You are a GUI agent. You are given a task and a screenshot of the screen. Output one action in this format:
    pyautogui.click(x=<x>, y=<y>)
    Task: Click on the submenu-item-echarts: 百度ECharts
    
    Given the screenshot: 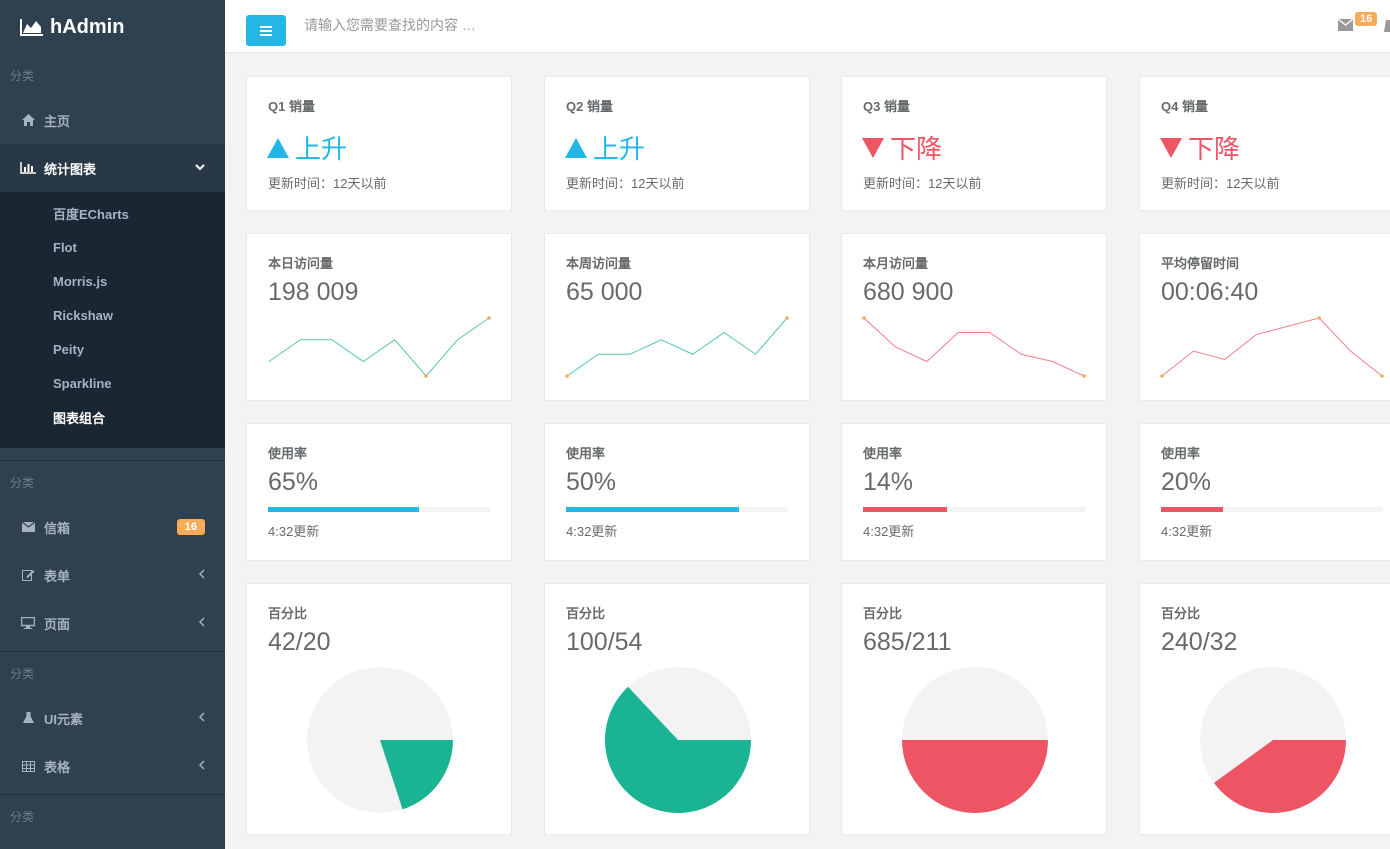 What is the action you would take?
    pyautogui.click(x=91, y=214)
    